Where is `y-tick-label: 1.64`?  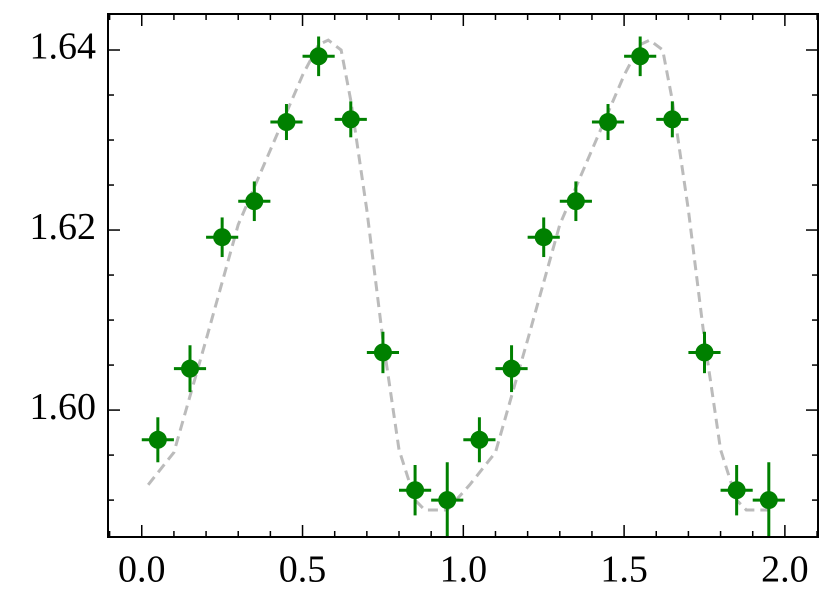
y-tick-label: 1.64 is located at coordinates (63, 47).